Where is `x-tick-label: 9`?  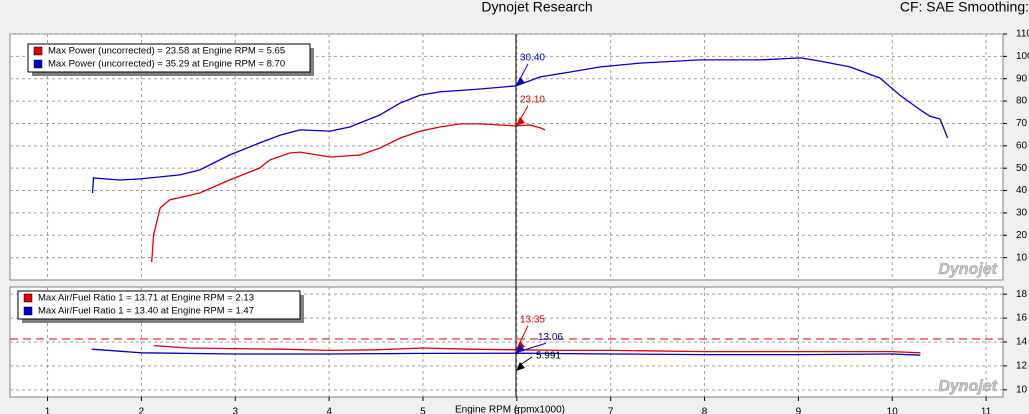 x-tick-label: 9 is located at coordinates (799, 410).